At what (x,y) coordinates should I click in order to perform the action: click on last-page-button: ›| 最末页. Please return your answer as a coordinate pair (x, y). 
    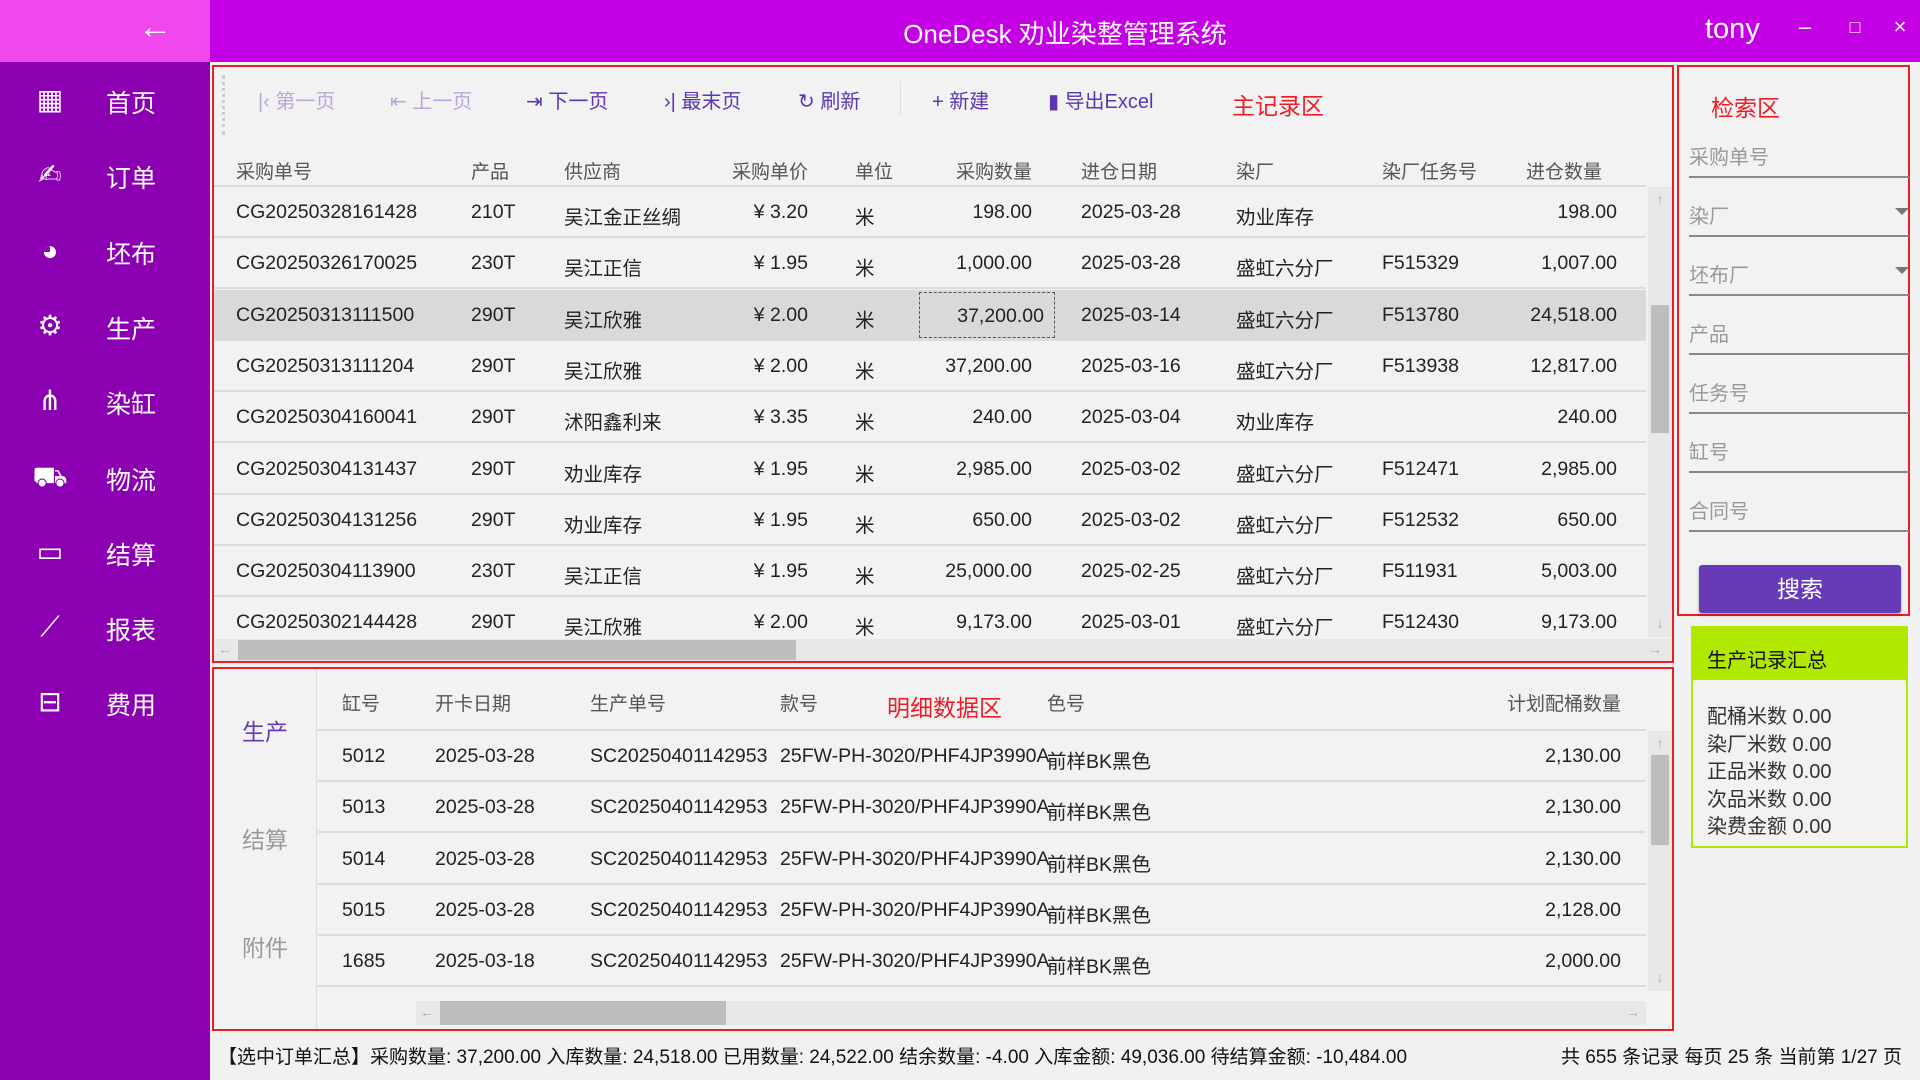
    Looking at the image, I should click on (703, 102).